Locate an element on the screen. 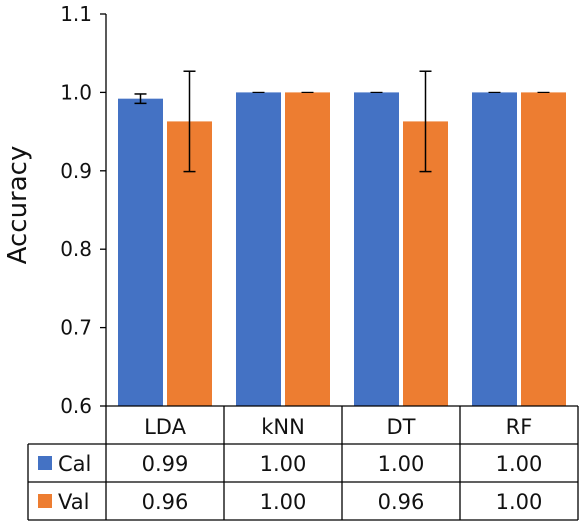 This screenshot has height=530, width=588. table-value-cal-dt: 1.00 is located at coordinates (401, 464).